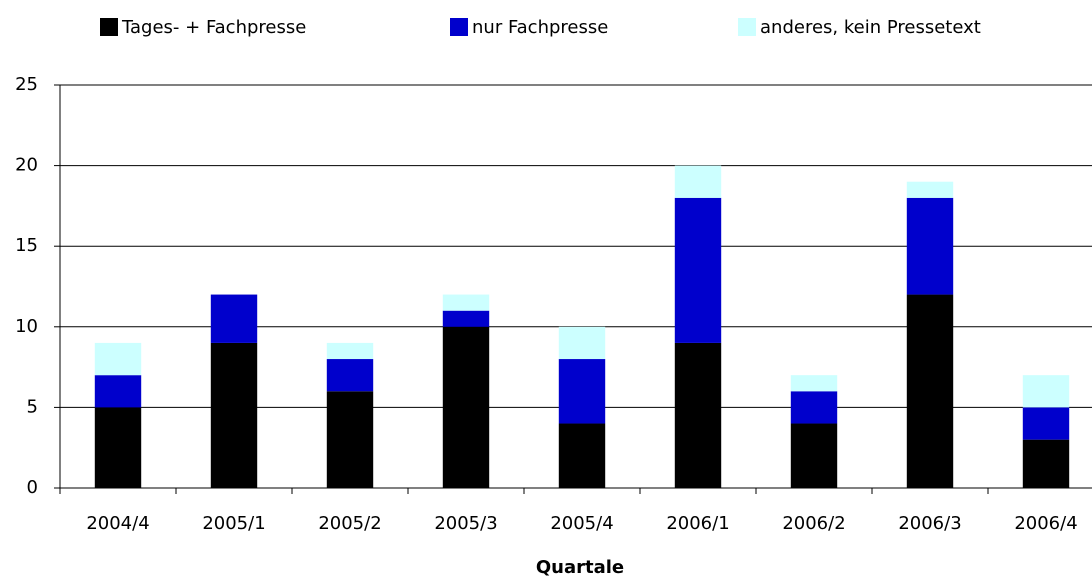  Describe the element at coordinates (26, 245) in the screenshot. I see `y-tick-label: 15` at that location.